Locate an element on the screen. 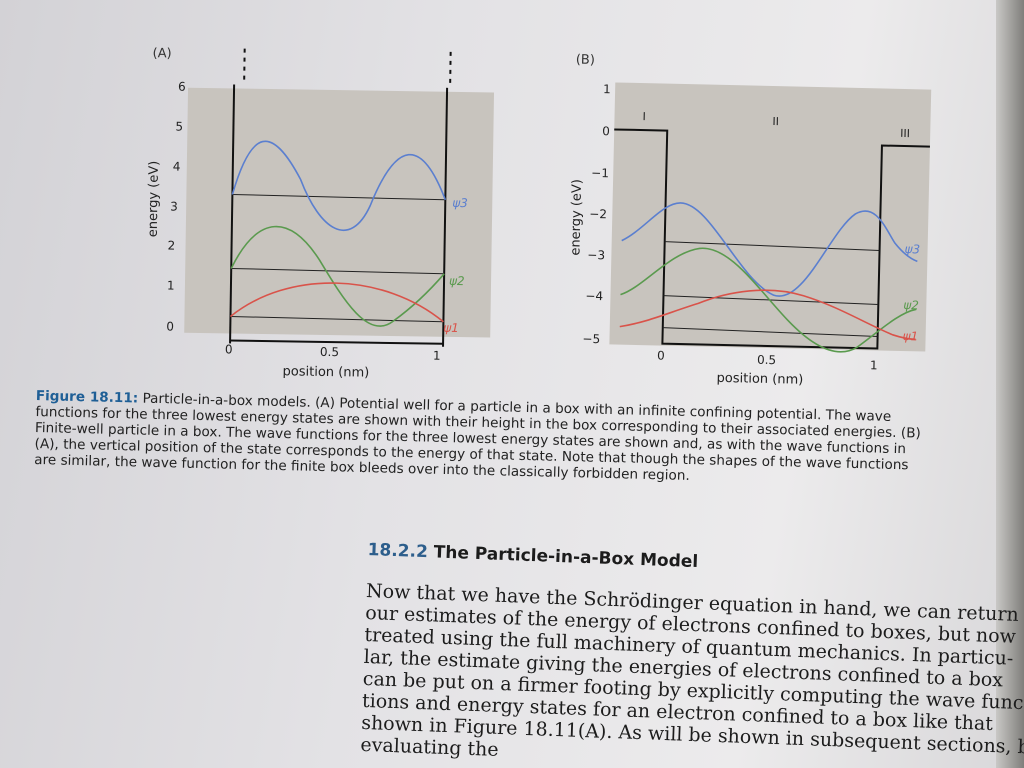  panel-a: (A) ψ3 ψ2 ψ1 0 1 2 3 4 is located at coordinates (320, 213).